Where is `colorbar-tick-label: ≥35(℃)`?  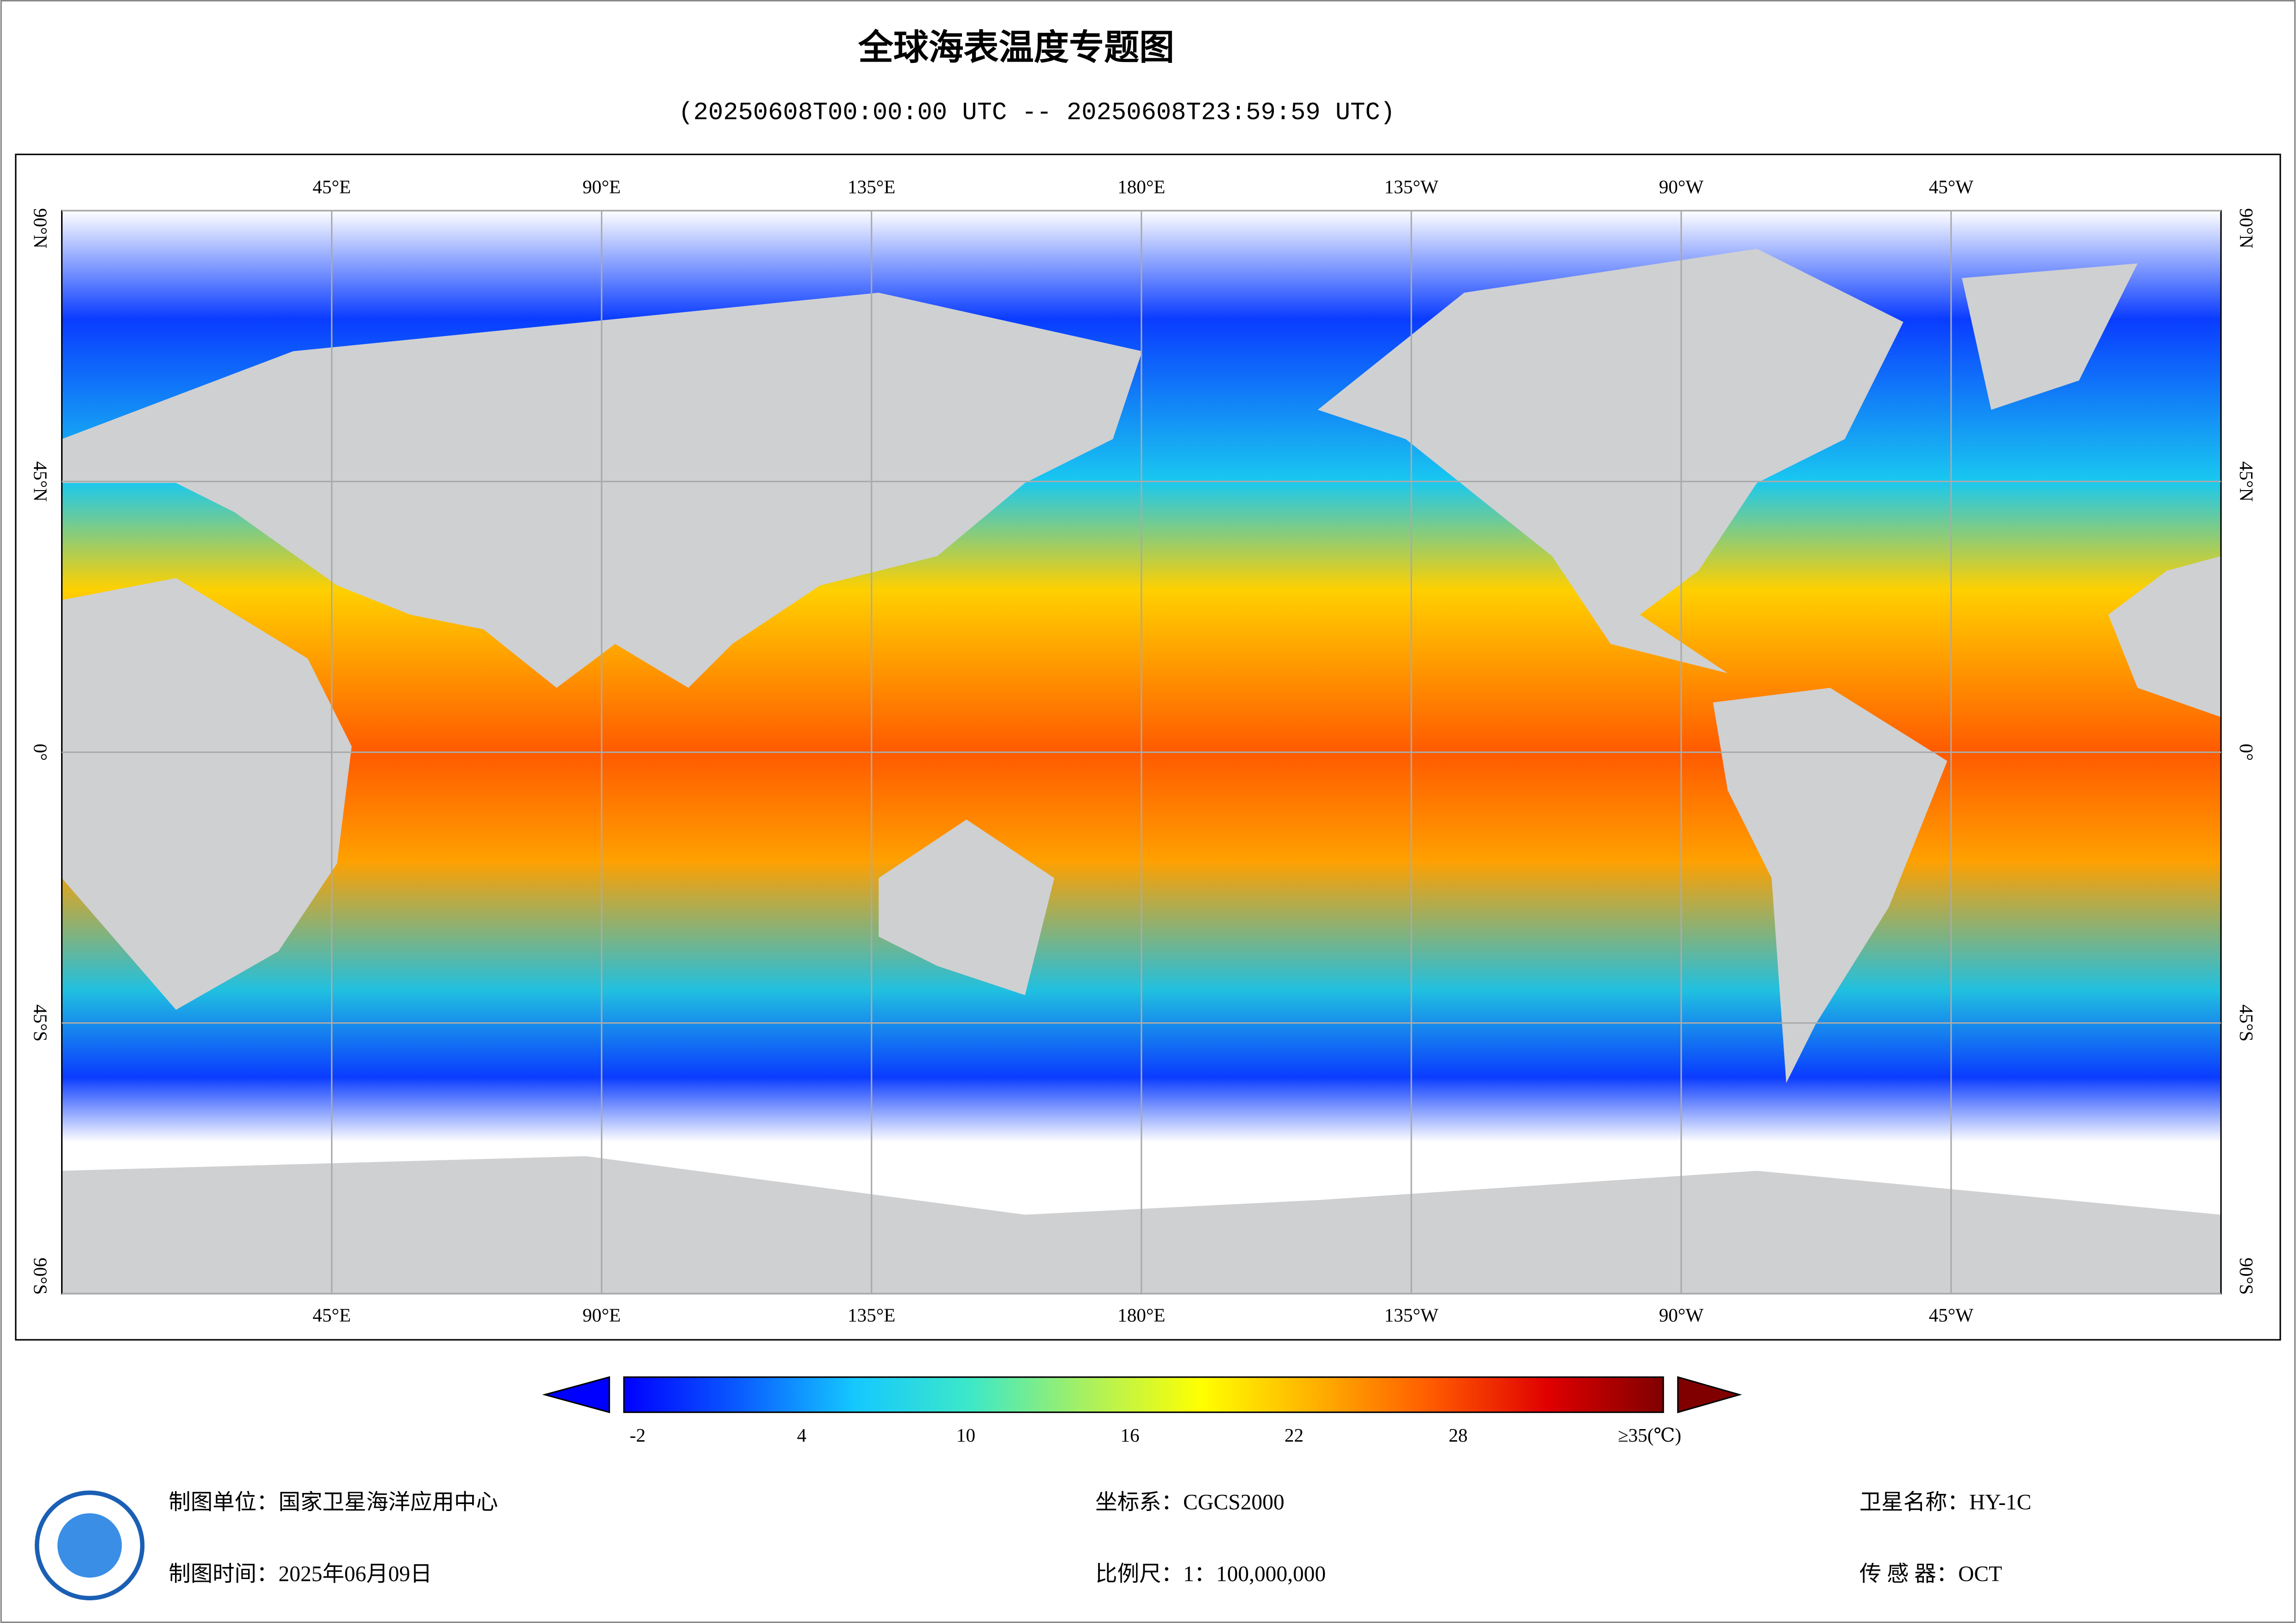 colorbar-tick-label: ≥35(℃) is located at coordinates (1649, 1435).